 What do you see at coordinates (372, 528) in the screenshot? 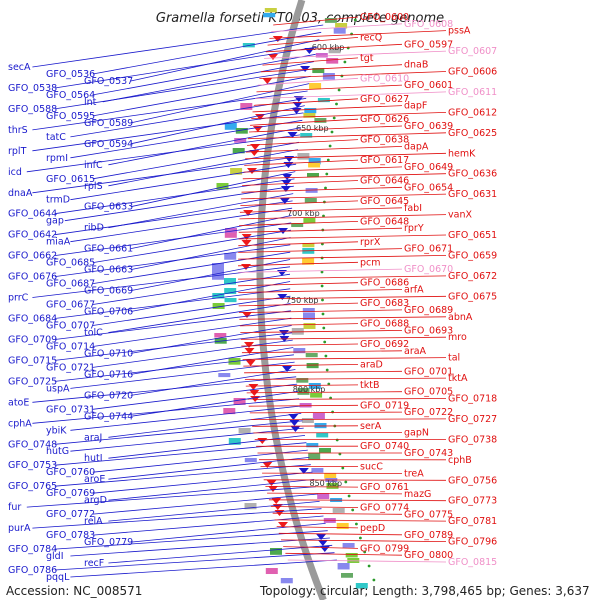
I see `gene-label: pepD` at bounding box center [372, 528].